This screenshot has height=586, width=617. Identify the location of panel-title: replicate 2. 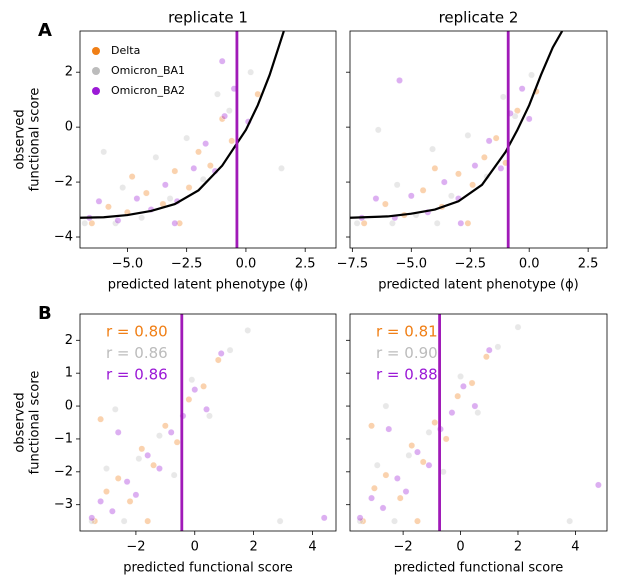
(479, 18).